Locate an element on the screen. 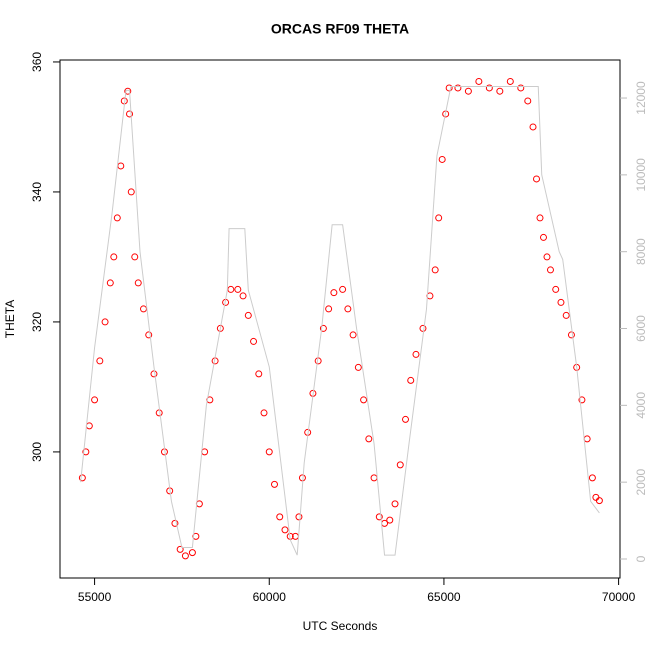  y2-tick-label: 0 is located at coordinates (641, 558).